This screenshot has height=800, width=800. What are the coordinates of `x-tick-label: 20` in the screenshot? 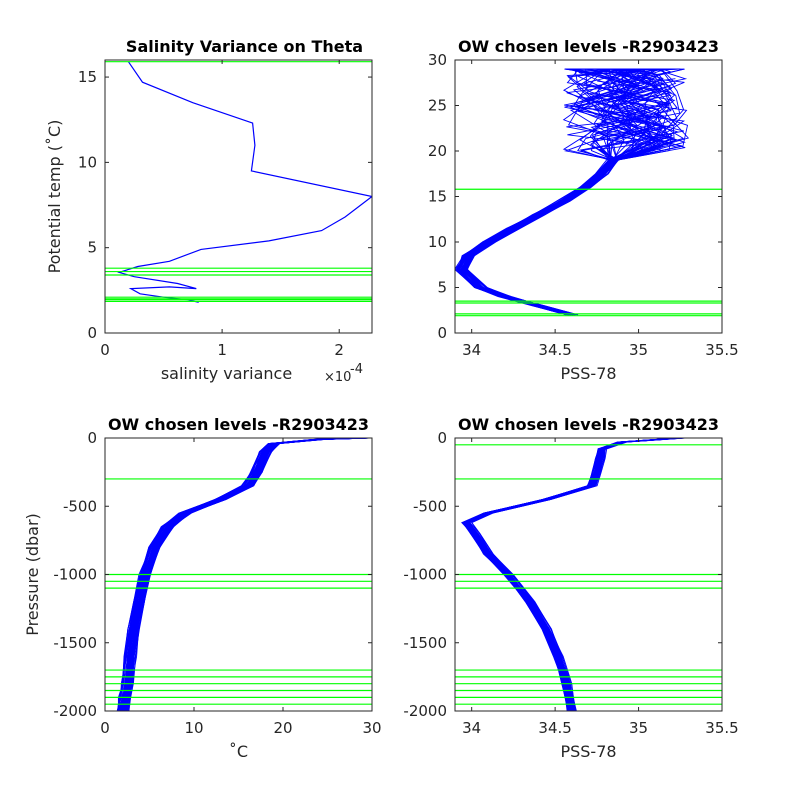 It's located at (282, 728).